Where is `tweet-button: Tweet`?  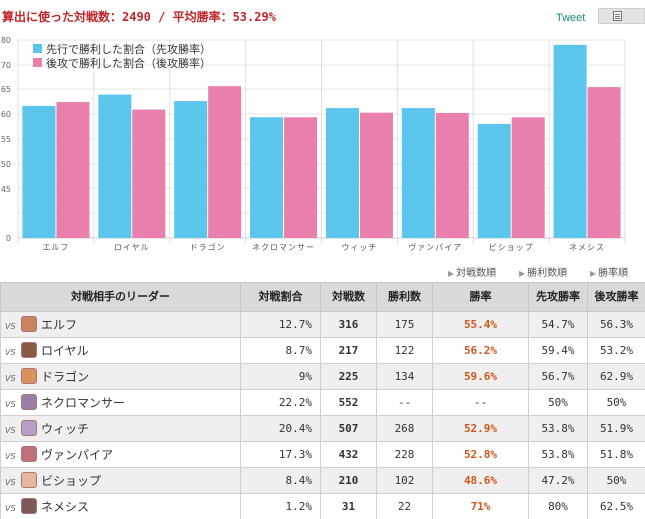
tweet-button: Tweet is located at coordinates (571, 18).